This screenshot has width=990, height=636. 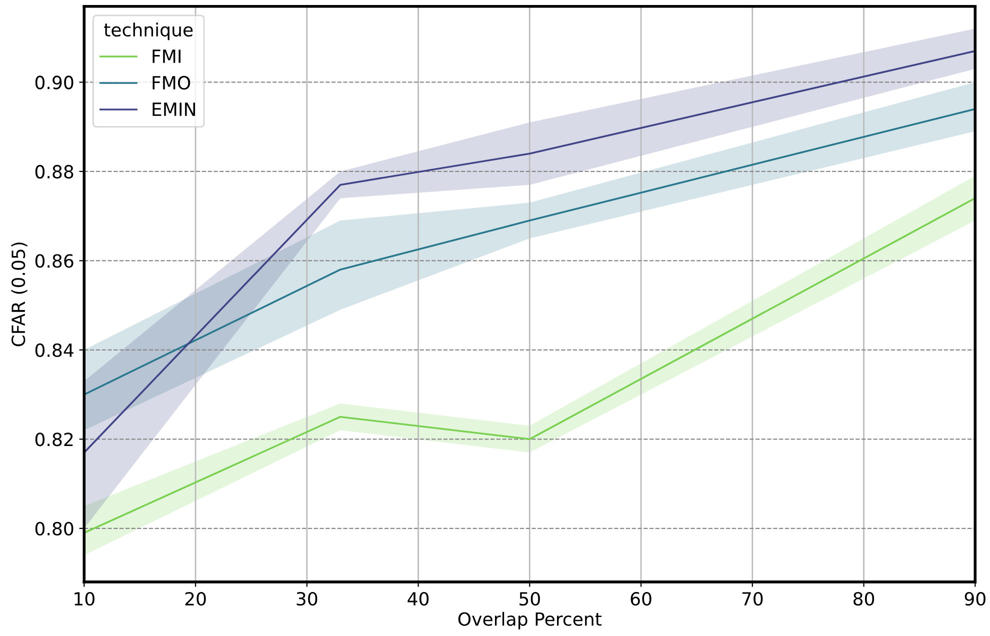 What do you see at coordinates (19, 294) in the screenshot?
I see `y-axis-title: CFAR (0.05)` at bounding box center [19, 294].